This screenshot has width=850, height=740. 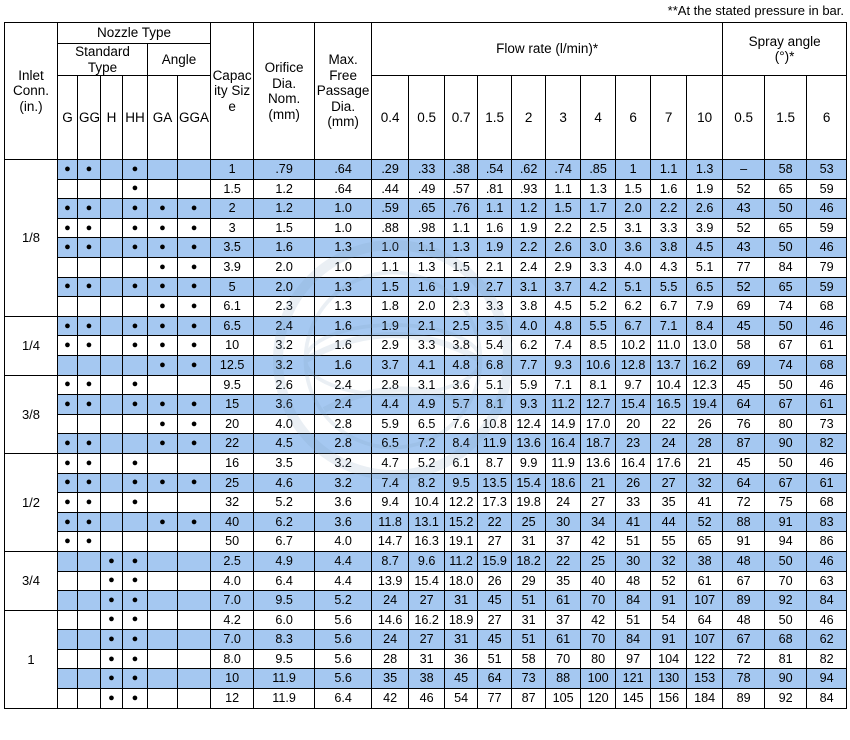 I want to click on flow-cell: 35, so click(x=563, y=581).